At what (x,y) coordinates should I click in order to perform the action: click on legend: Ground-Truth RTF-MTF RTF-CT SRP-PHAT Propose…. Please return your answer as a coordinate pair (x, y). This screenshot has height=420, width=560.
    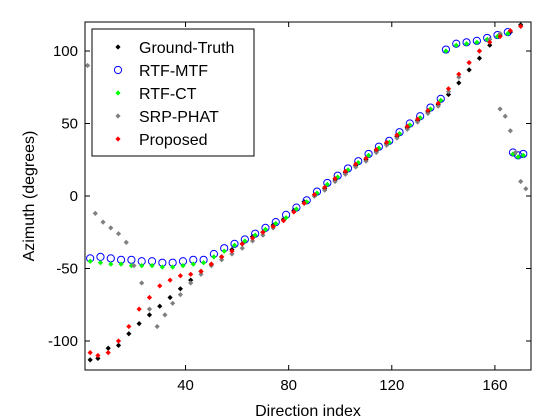
    Looking at the image, I should click on (173, 92).